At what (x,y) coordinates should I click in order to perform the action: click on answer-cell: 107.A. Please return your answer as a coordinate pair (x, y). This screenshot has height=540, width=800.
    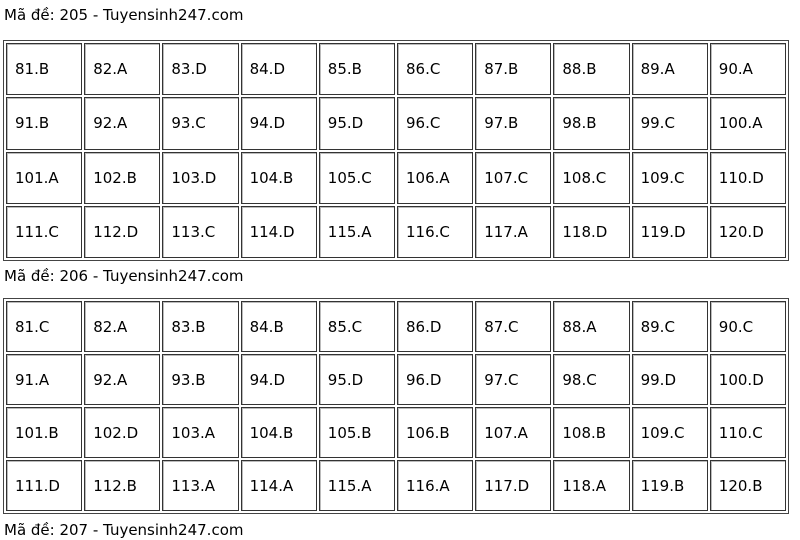
    Looking at the image, I should click on (513, 432).